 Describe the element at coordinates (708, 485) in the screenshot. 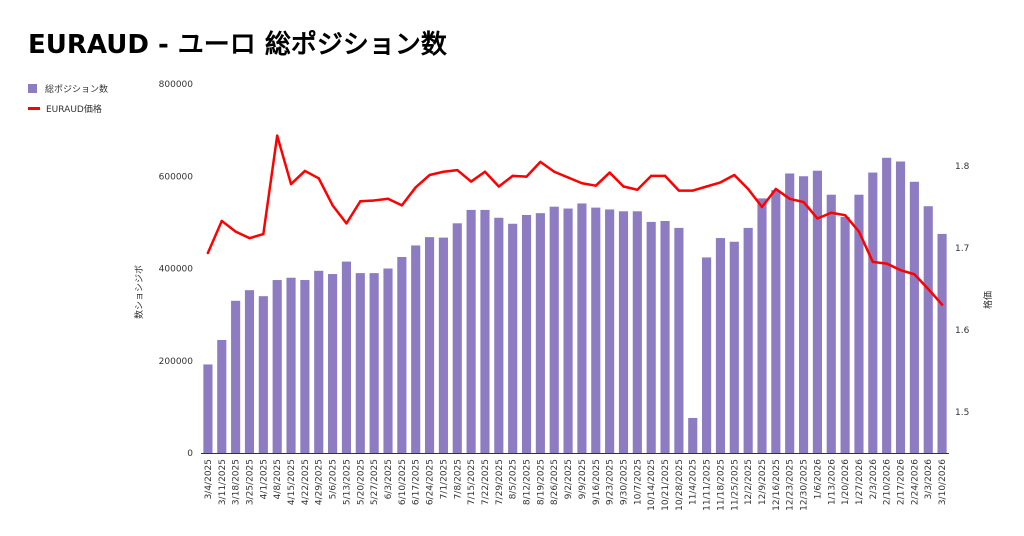

I see `x-tick-label: 11/11/2025` at that location.